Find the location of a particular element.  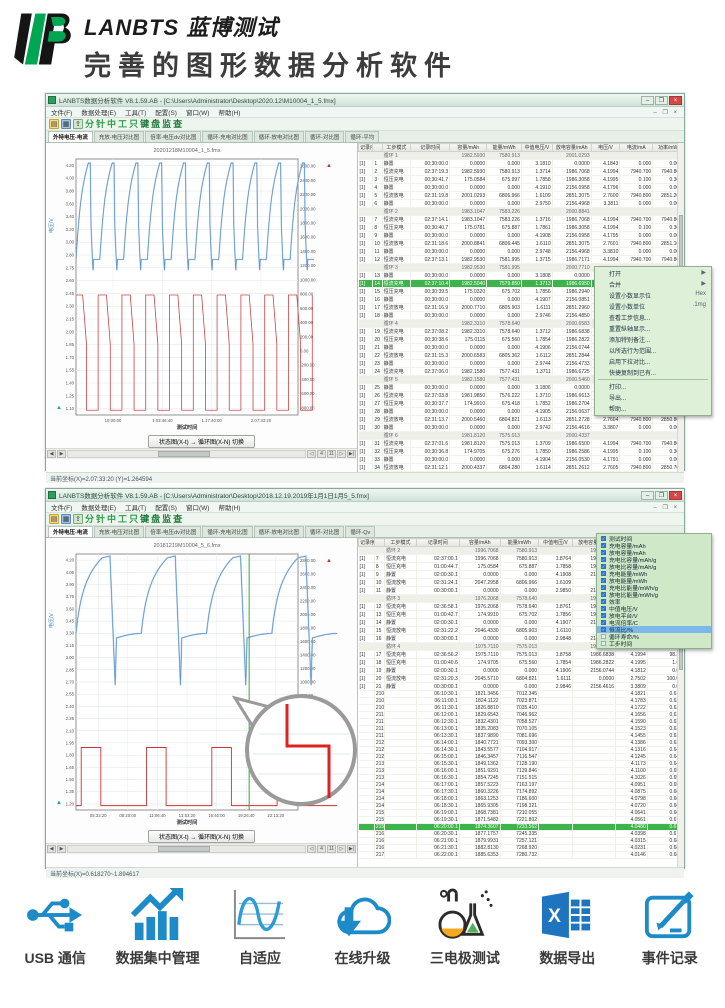

tab-1: 充放-电压对比图 is located at coordinates (119, 531).